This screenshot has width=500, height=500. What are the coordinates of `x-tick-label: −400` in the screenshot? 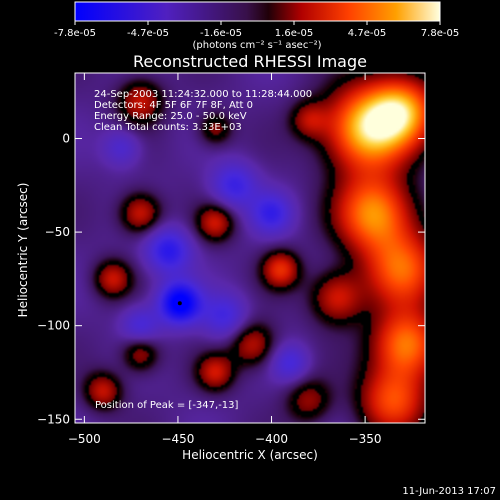 It's located at (271, 439).